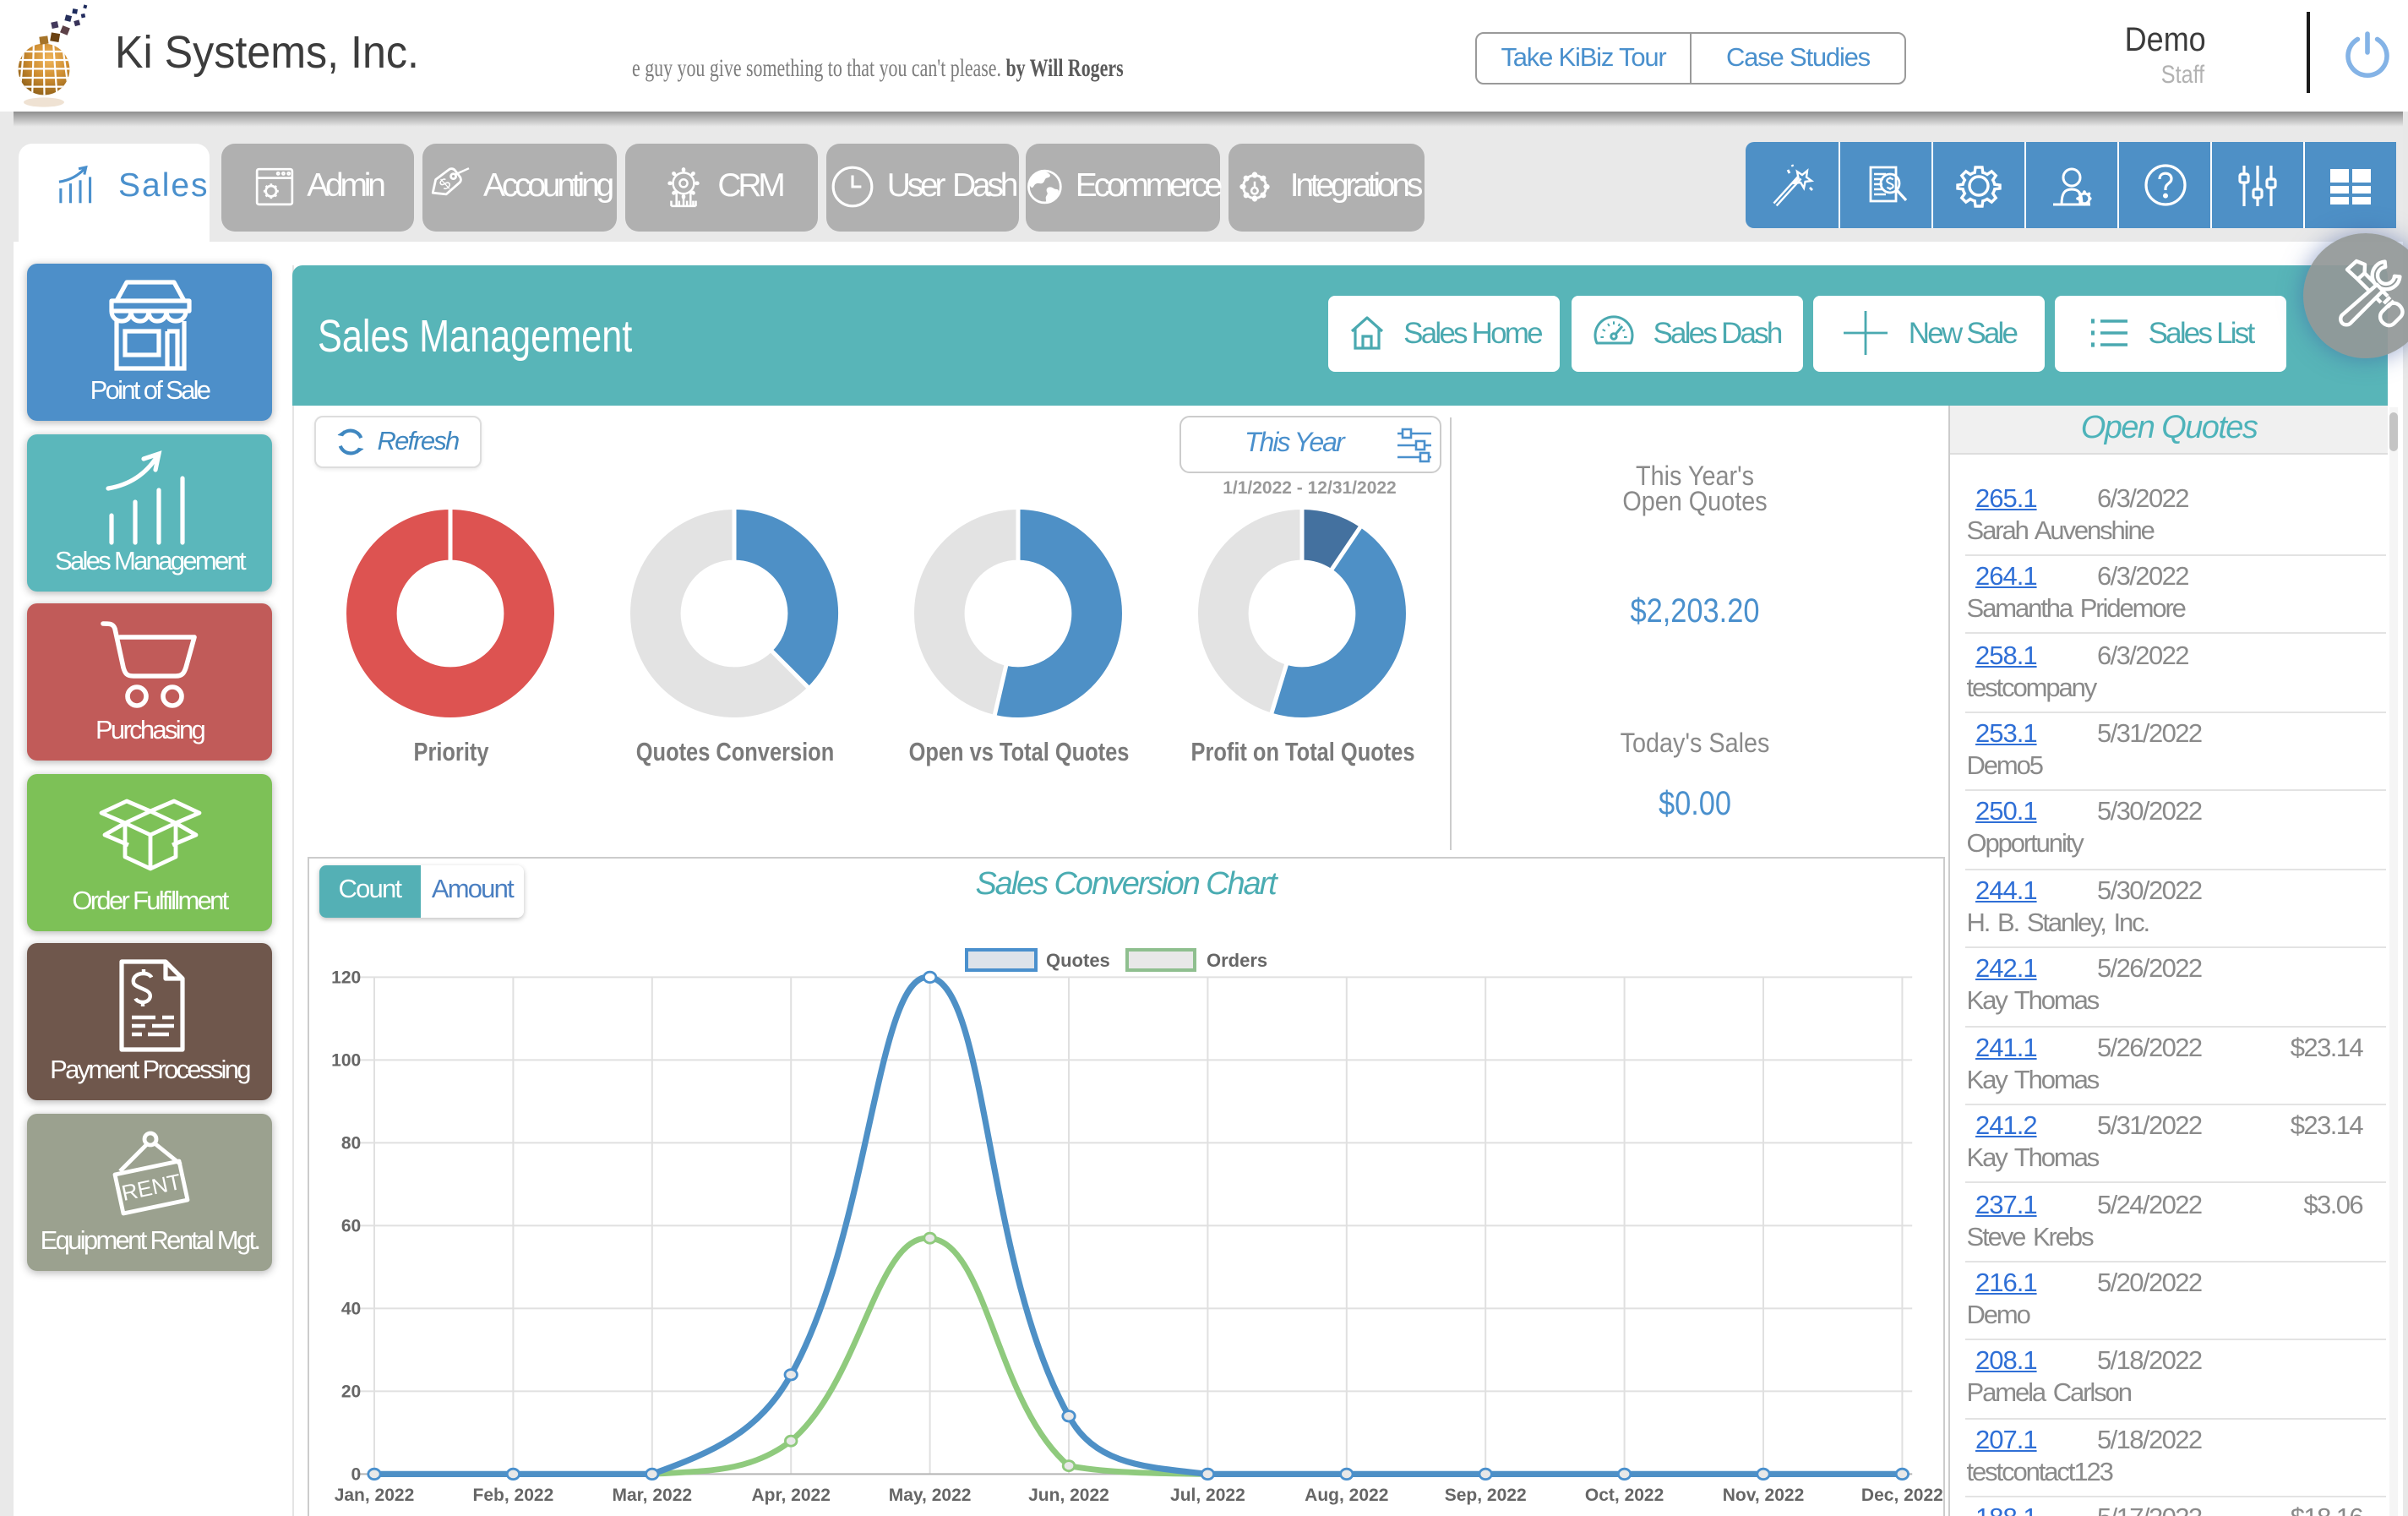 The height and width of the screenshot is (1516, 2408). What do you see at coordinates (1068, 1495) in the screenshot?
I see `svg-text: Jun, 2022` at bounding box center [1068, 1495].